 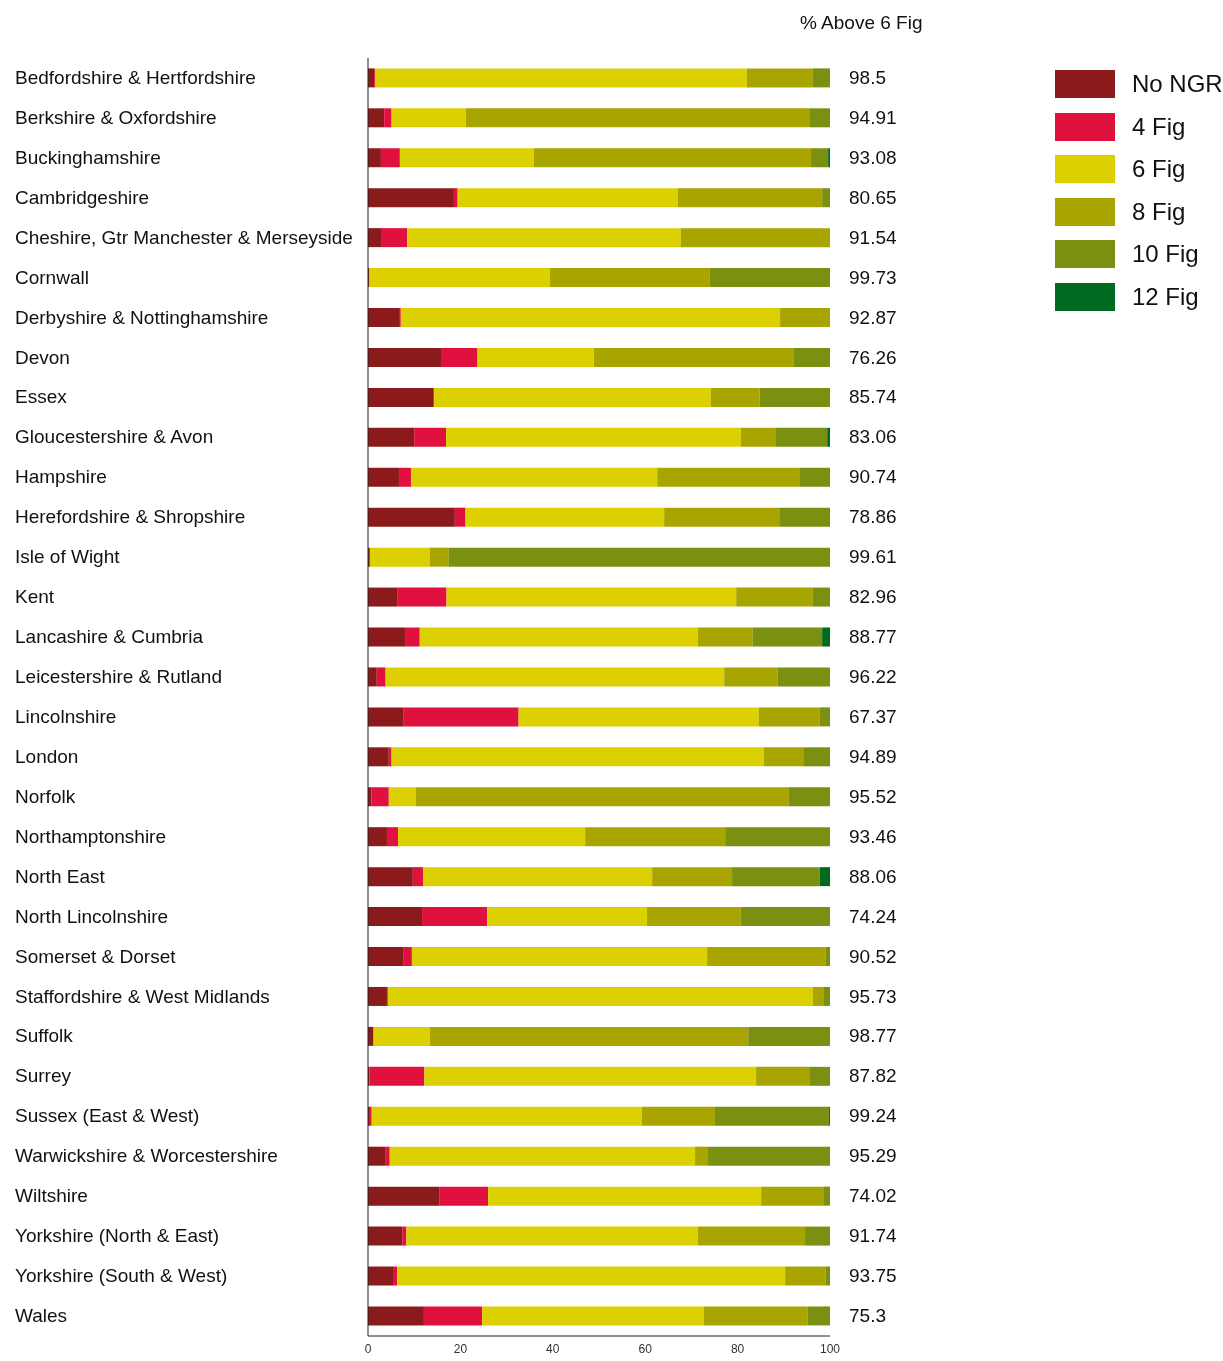 What do you see at coordinates (645, 1348) in the screenshot?
I see `x-tick-label: 60` at bounding box center [645, 1348].